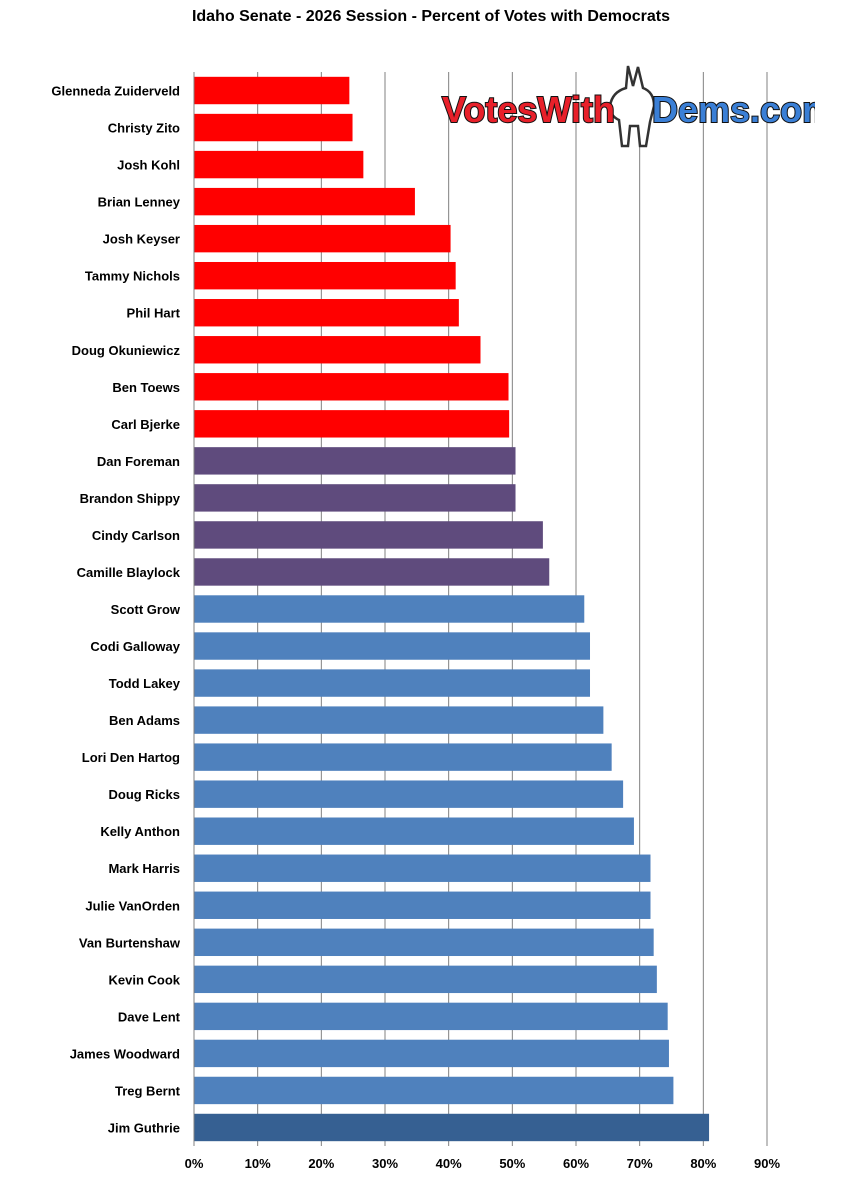 This screenshot has width=862, height=1200. I want to click on logo-text-part1: VotesWith, so click(528, 109).